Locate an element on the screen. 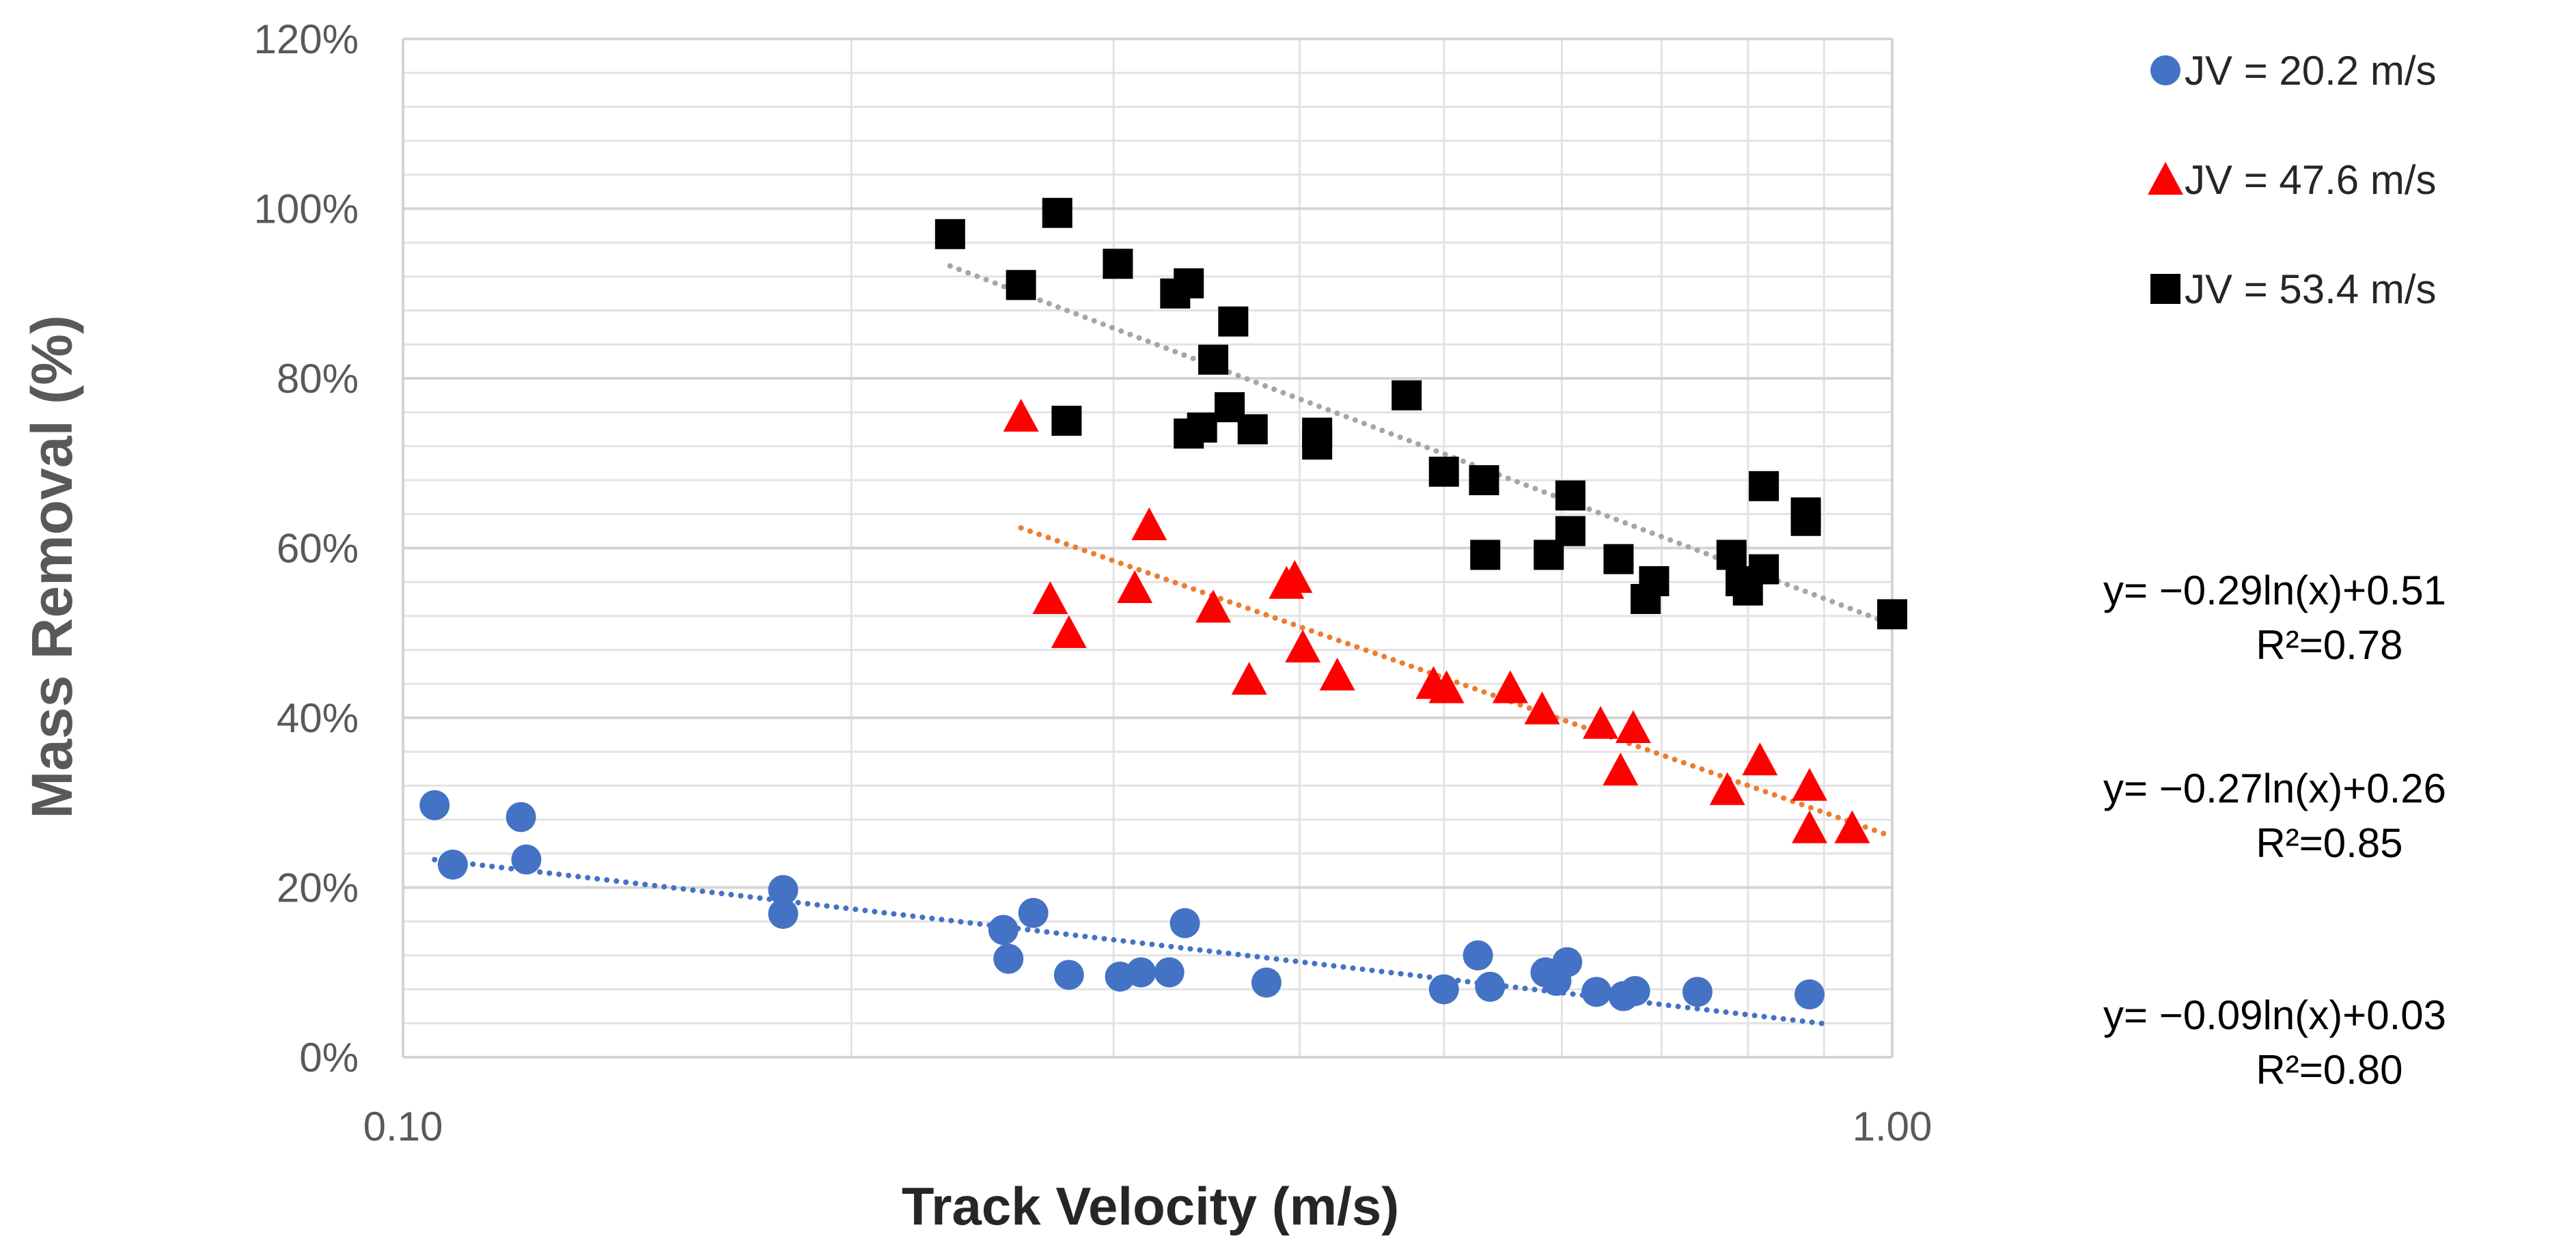  legend-label-circle: JV = 20.2 m/s is located at coordinates (2311, 71).